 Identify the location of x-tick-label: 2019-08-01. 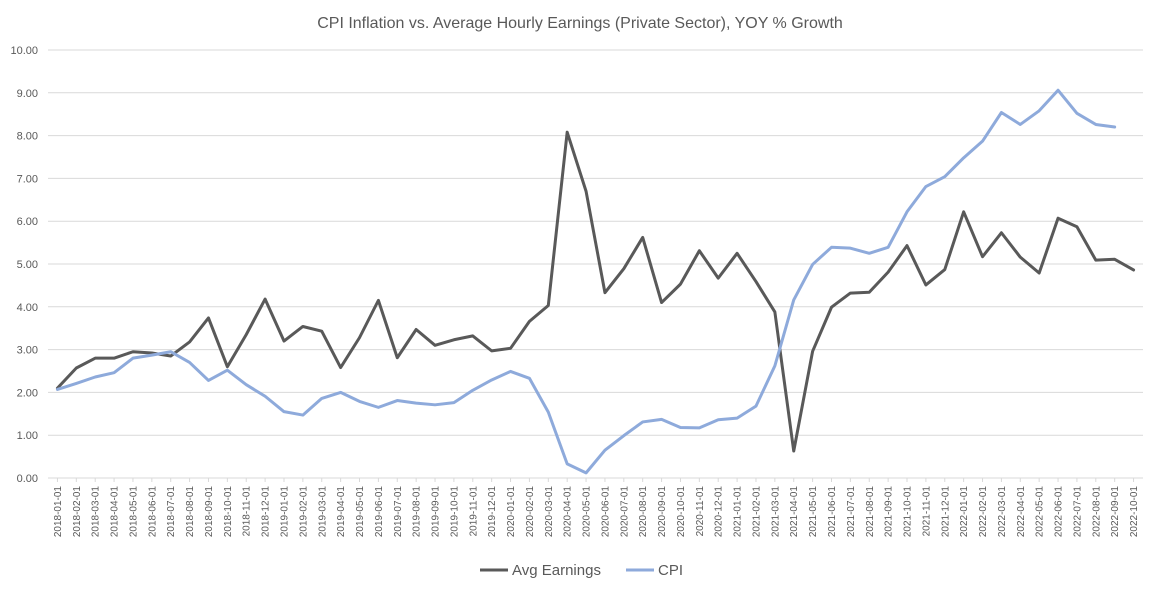
(417, 512).